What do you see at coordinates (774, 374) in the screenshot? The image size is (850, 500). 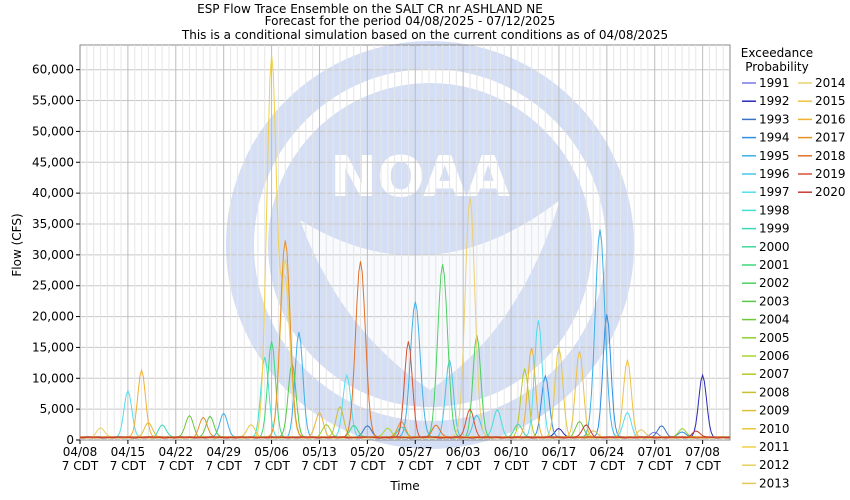 I see `legend-label-2007: 2007` at bounding box center [774, 374].